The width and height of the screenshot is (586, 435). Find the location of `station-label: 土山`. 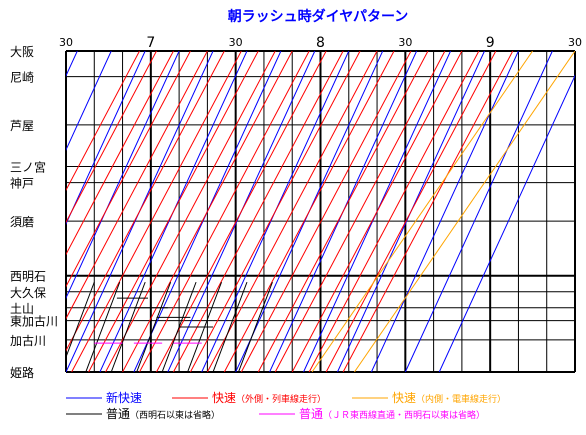

station-label: 土山 is located at coordinates (22, 309).